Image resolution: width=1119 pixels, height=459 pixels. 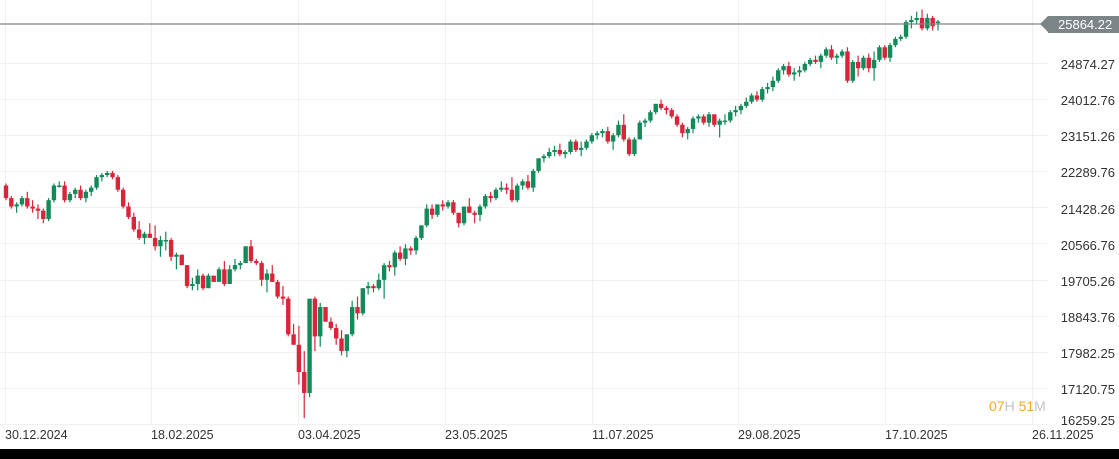 What do you see at coordinates (1087, 317) in the screenshot?
I see `price-label: 18843.76` at bounding box center [1087, 317].